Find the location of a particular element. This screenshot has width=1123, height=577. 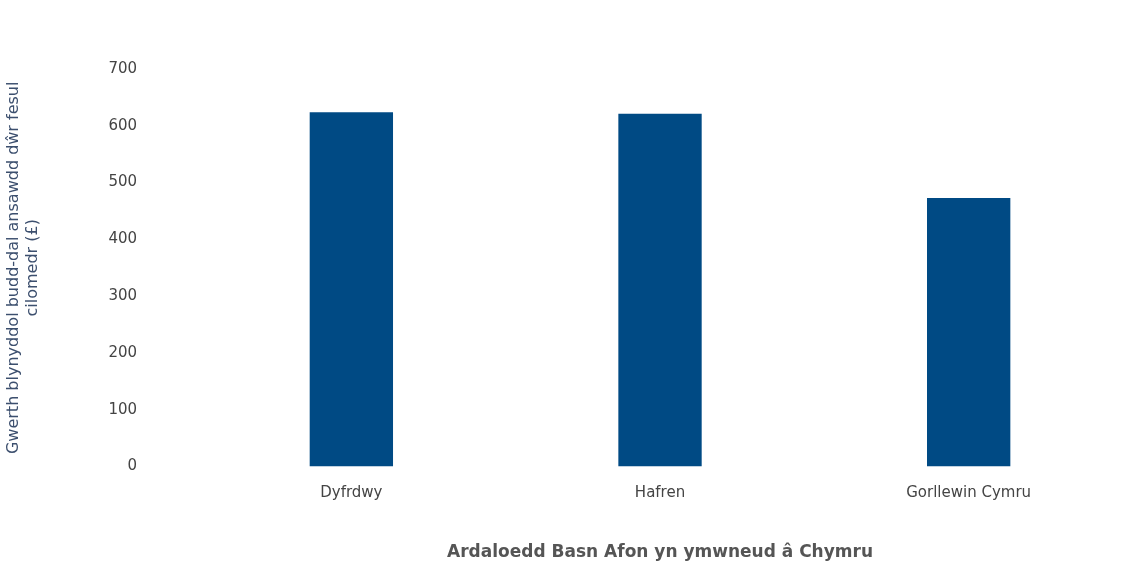

y-tick-label: 600 is located at coordinates (123, 124).